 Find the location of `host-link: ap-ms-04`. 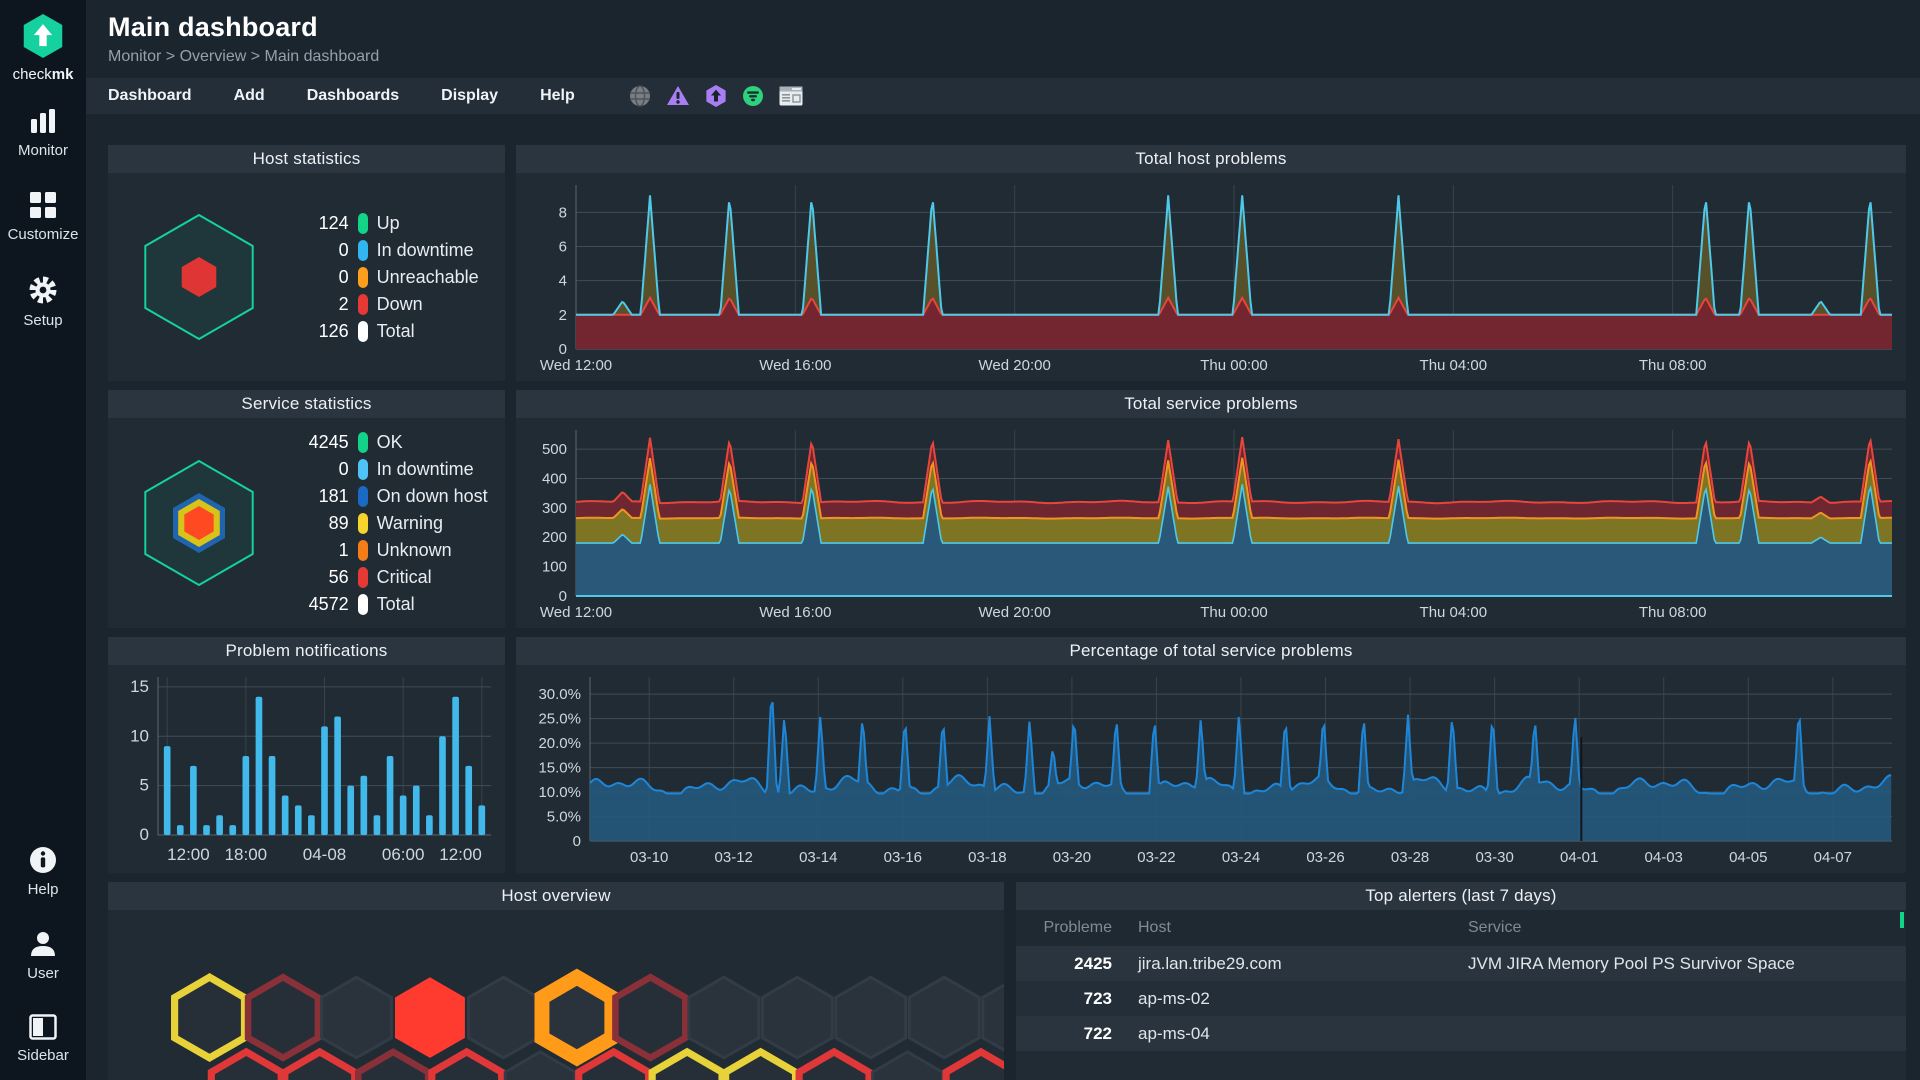

host-link: ap-ms-04 is located at coordinates (1174, 1033).